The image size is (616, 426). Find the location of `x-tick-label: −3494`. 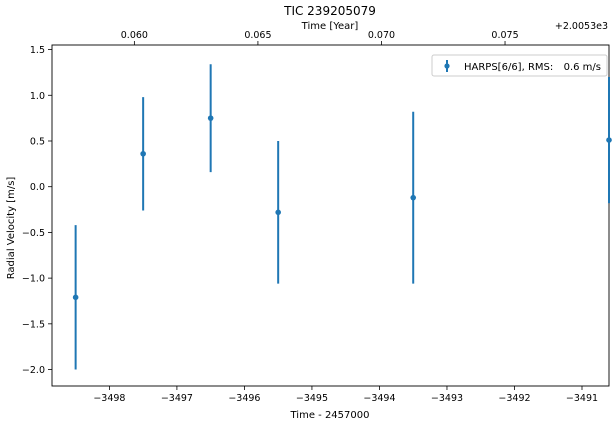

x-tick-label: −3494 is located at coordinates (379, 398).